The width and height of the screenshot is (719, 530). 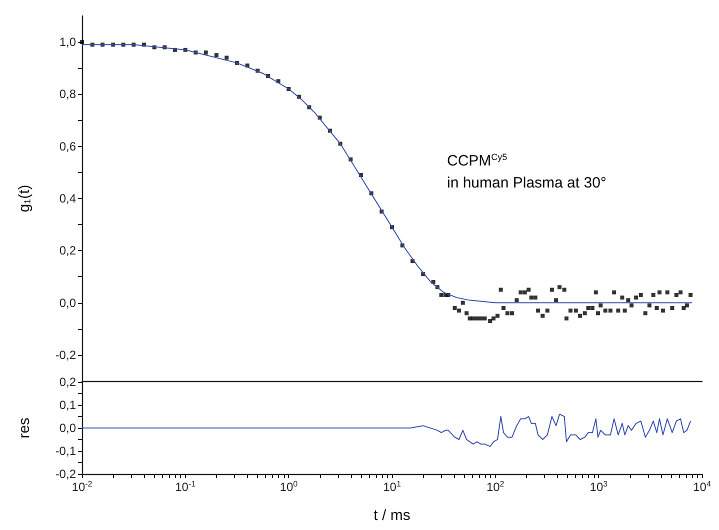 I want to click on y-tick-label: 0,6, so click(x=67, y=146).